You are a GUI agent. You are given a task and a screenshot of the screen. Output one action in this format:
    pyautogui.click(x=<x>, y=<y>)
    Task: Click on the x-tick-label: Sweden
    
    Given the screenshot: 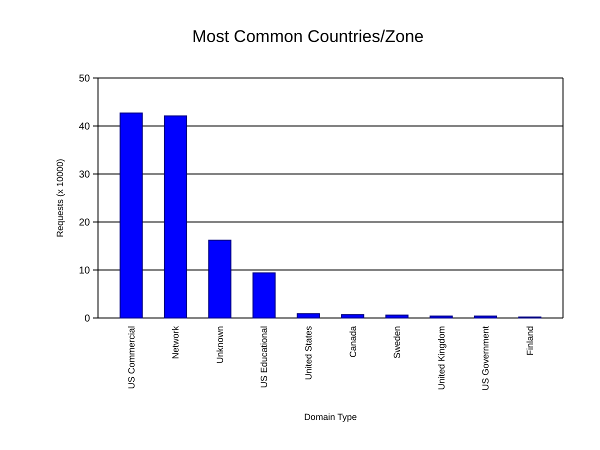 What is the action you would take?
    pyautogui.click(x=397, y=342)
    